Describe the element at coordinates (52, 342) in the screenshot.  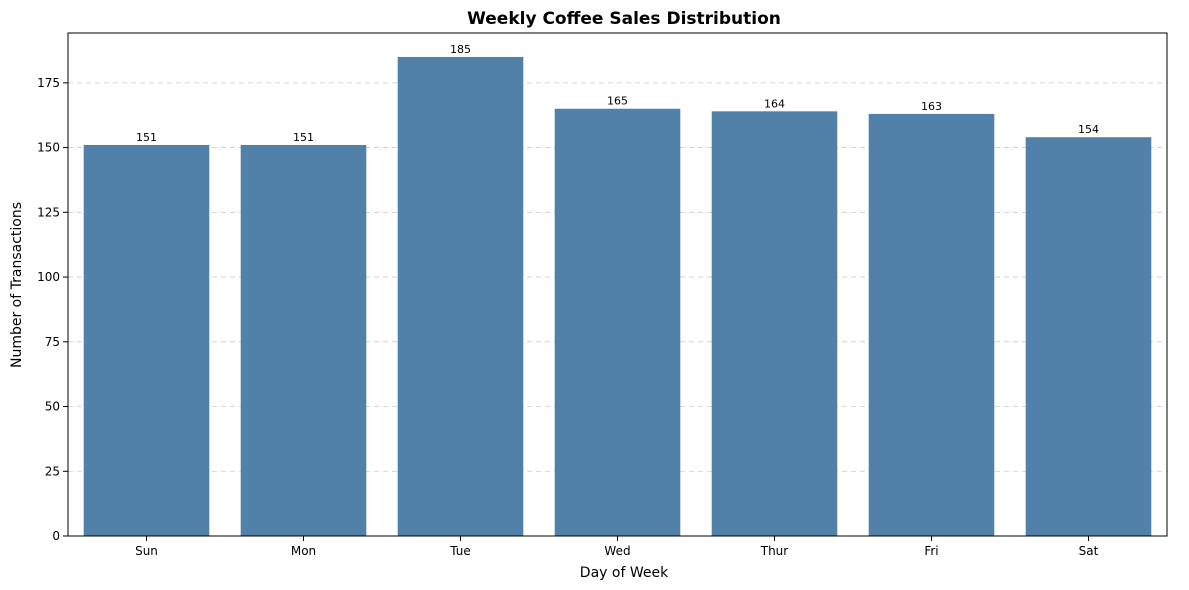
I see `y-tick-label: 75` at that location.